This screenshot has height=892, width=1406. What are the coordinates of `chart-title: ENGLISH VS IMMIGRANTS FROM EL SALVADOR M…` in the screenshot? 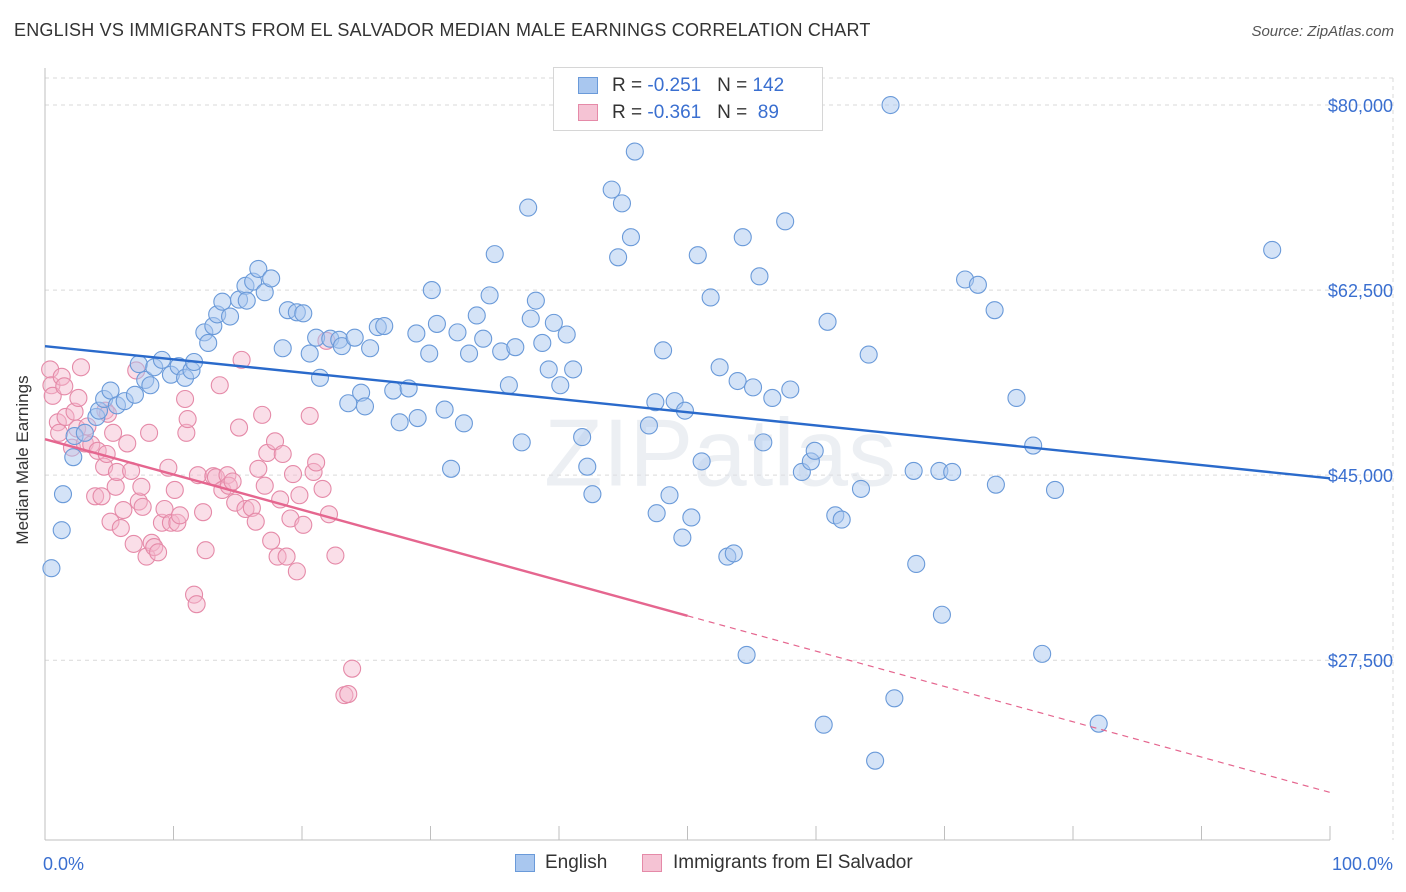 It's located at (442, 30).